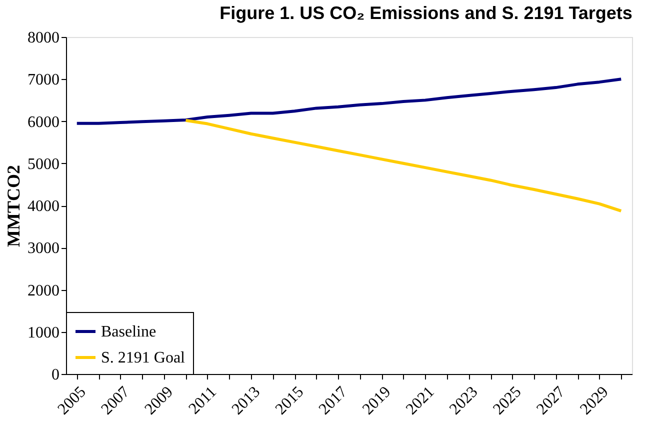  What do you see at coordinates (56, 375) in the screenshot?
I see `y-tick-label: 0` at bounding box center [56, 375].